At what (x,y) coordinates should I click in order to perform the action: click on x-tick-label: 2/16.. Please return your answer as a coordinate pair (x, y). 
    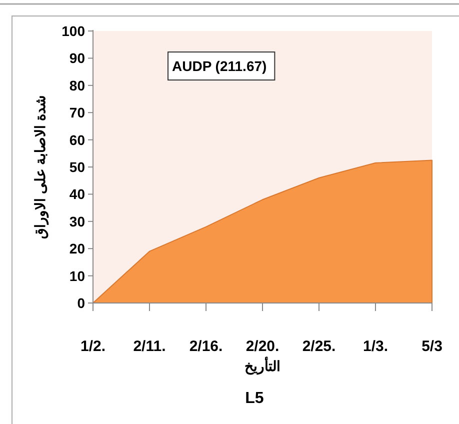
    Looking at the image, I should click on (206, 346).